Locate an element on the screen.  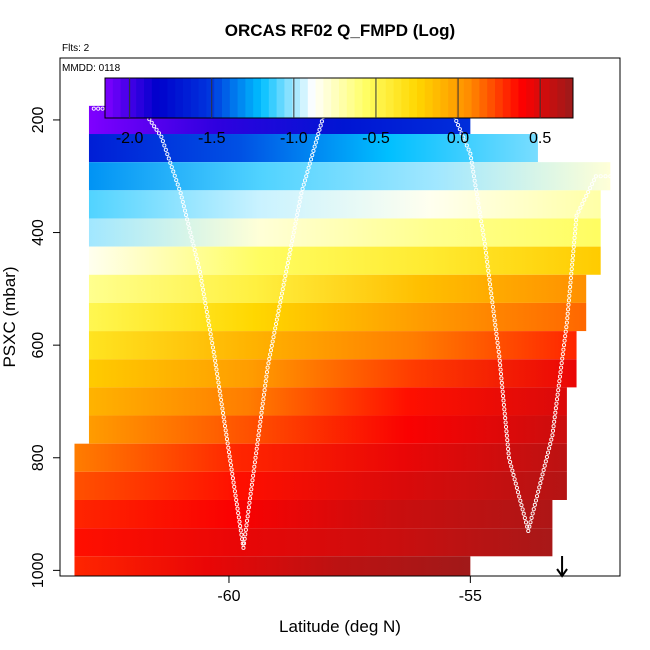
x-tick-label: -60 is located at coordinates (228, 596).